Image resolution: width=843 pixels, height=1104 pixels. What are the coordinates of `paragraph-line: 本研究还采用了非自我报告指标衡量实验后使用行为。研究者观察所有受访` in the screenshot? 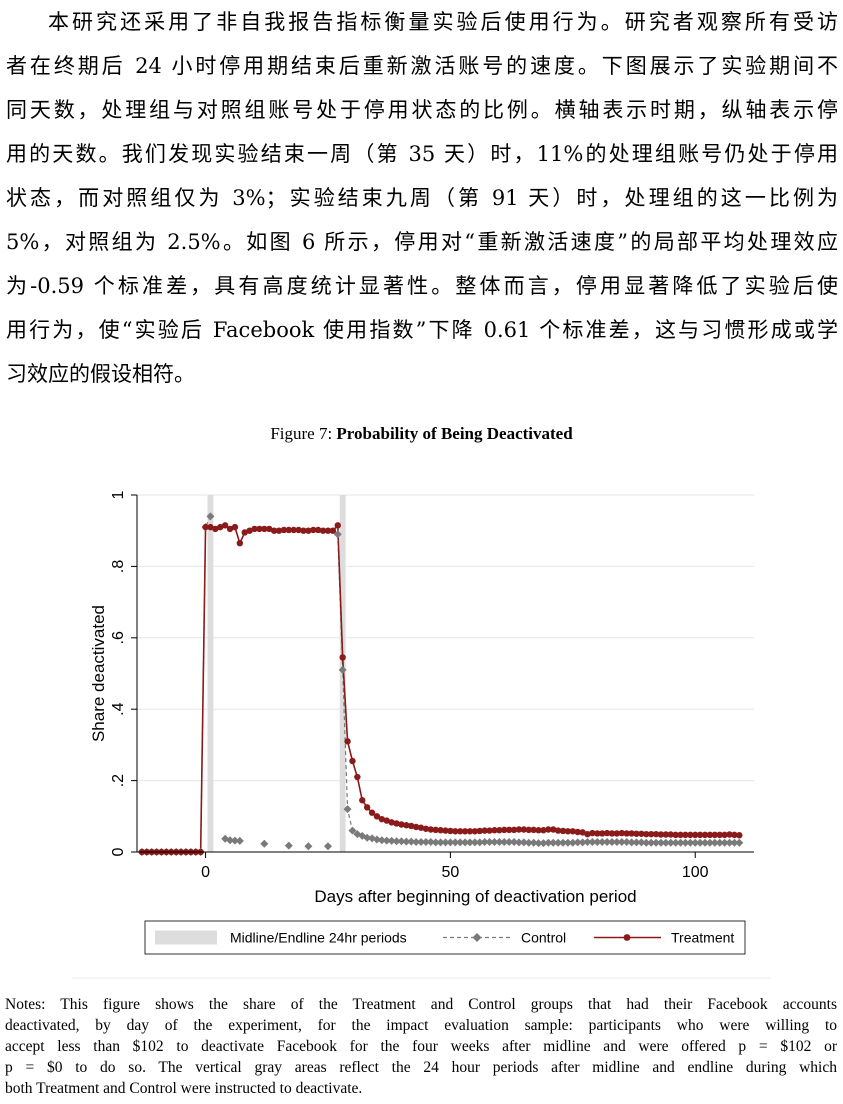 It's located at (443, 22).